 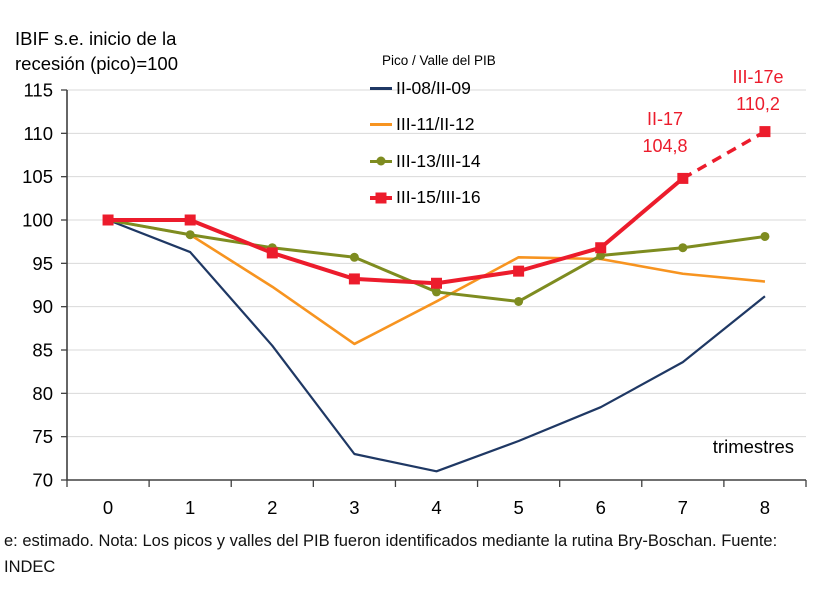 What do you see at coordinates (758, 104) in the screenshot?
I see `annotation-value: 110,2` at bounding box center [758, 104].